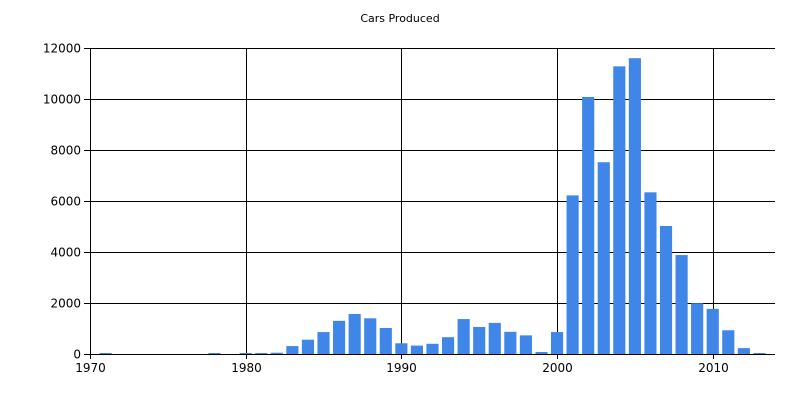 The height and width of the screenshot is (400, 800). Describe the element at coordinates (65, 151) in the screenshot. I see `y-tick-label: 8000` at that location.